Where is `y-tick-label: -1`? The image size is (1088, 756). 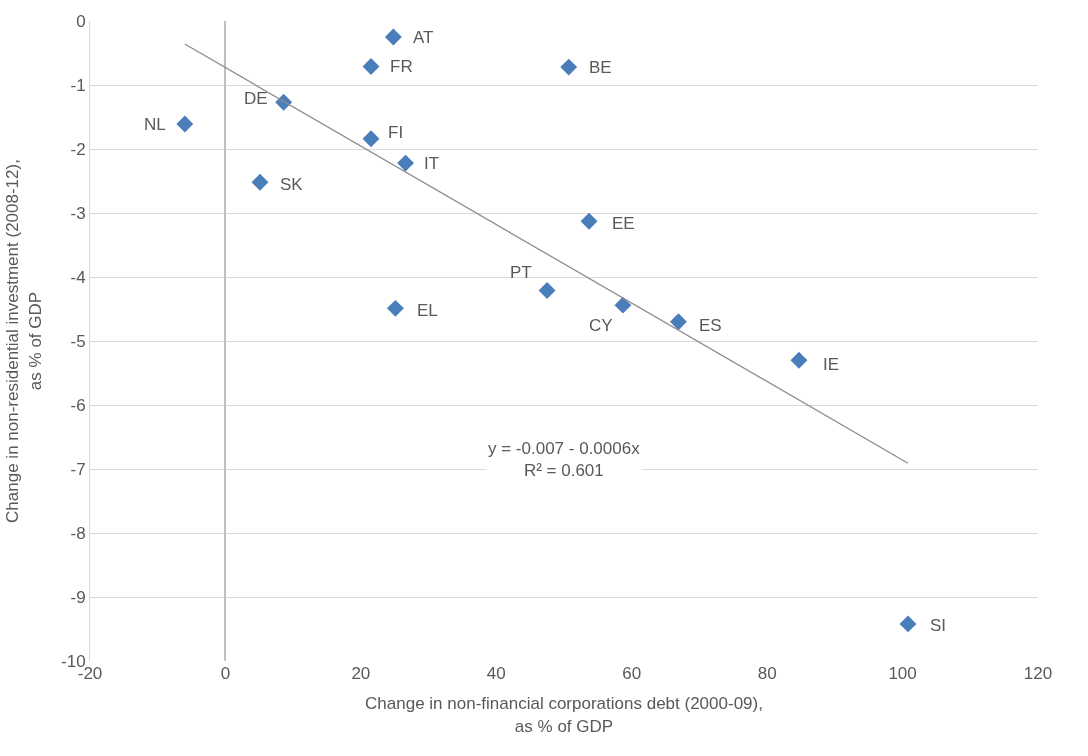
y-tick-label: -1 is located at coordinates (78, 85).